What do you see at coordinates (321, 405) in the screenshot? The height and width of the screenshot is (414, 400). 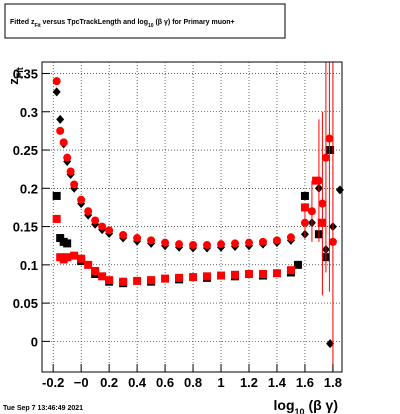 I see `text-part: (β γ)` at bounding box center [321, 405].